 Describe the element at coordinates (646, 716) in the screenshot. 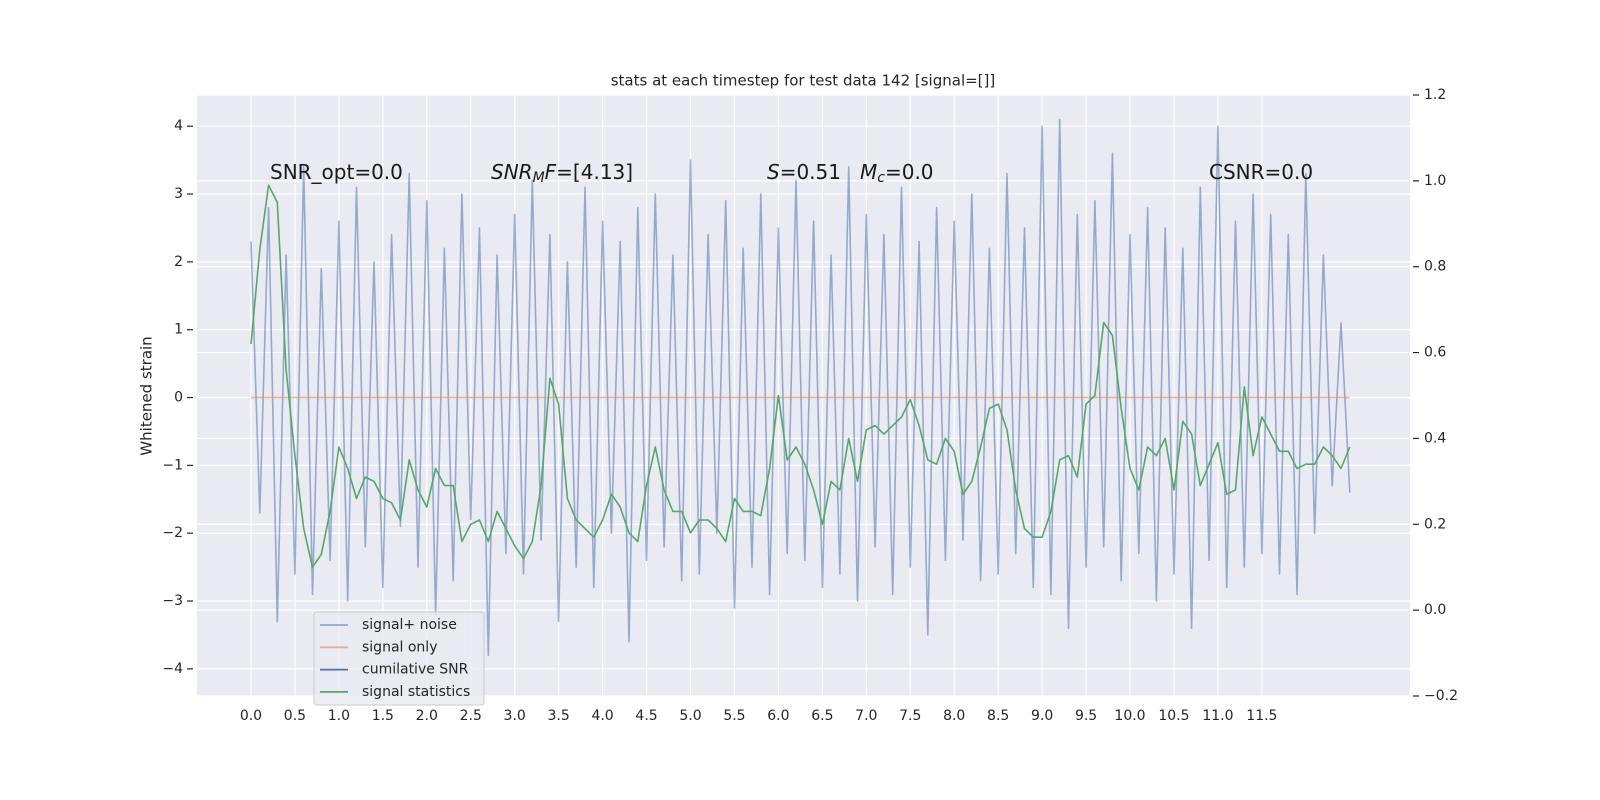

I see `x-tick-label: 4.5` at that location.